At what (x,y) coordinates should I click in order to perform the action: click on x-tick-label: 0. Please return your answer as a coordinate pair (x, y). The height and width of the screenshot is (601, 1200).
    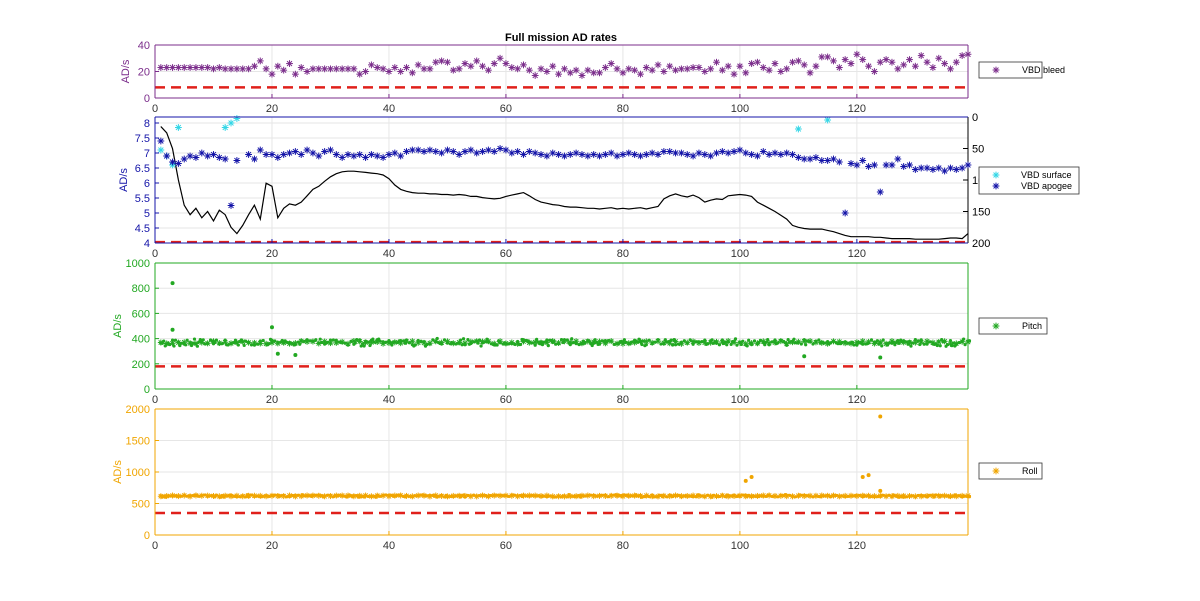
    Looking at the image, I should click on (155, 254).